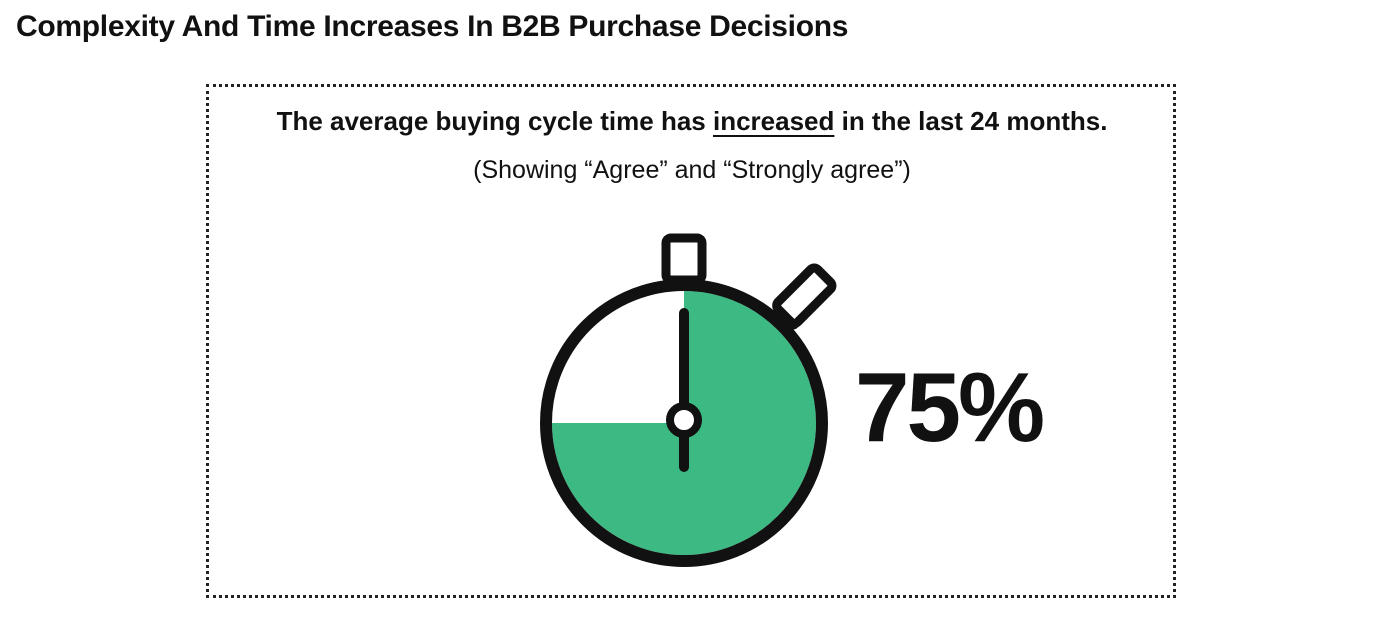 This screenshot has width=1400, height=620. Describe the element at coordinates (692, 170) in the screenshot. I see `card-subhead: (Showing “Agree” and “Strongly agree”)` at that location.